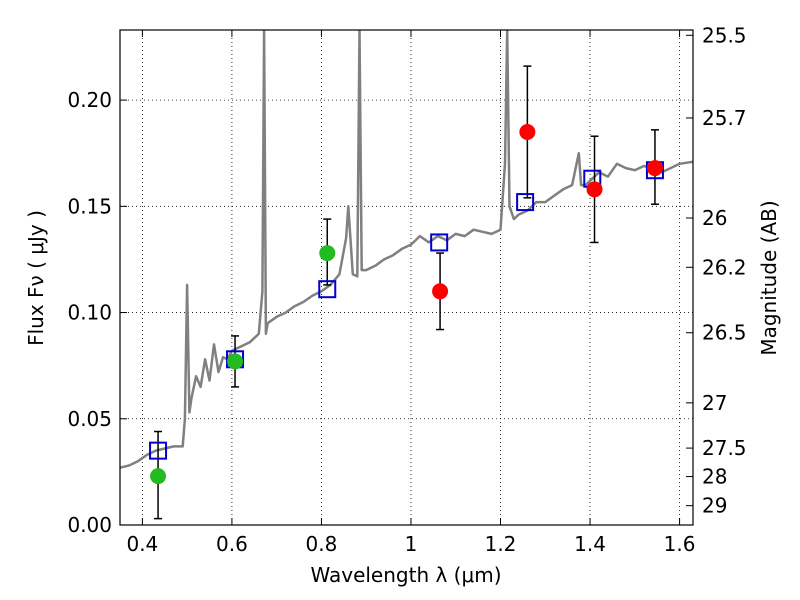 The image size is (800, 600). I want to click on y2-axis-title: Magnitude (AB), so click(769, 277).